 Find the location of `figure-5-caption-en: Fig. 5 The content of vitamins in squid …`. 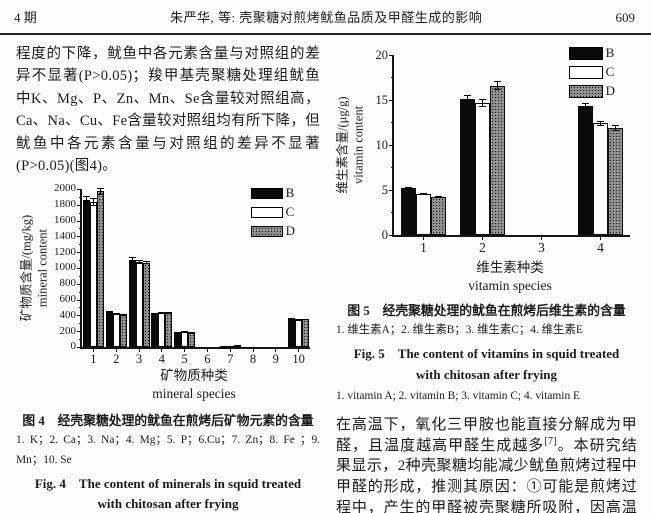

figure-5-caption-en: Fig. 5 The content of vitamins in squid … is located at coordinates (486, 364).